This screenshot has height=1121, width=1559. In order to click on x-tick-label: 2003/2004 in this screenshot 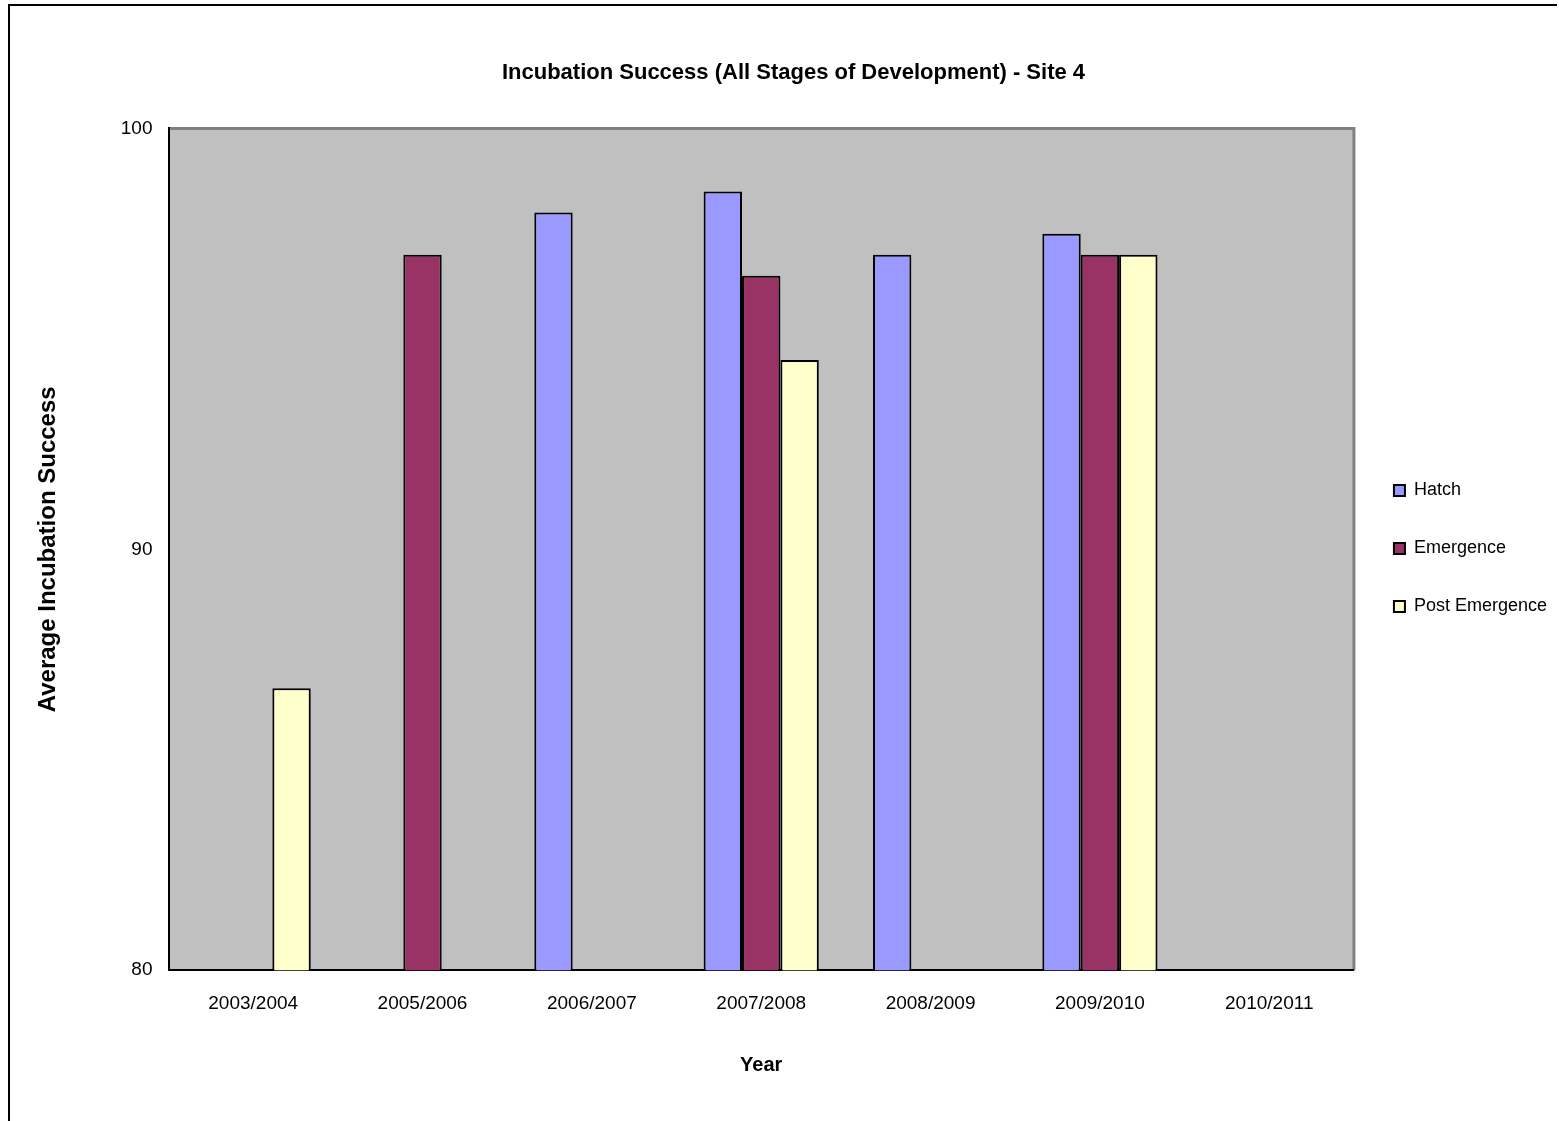, I will do `click(253, 1002)`.